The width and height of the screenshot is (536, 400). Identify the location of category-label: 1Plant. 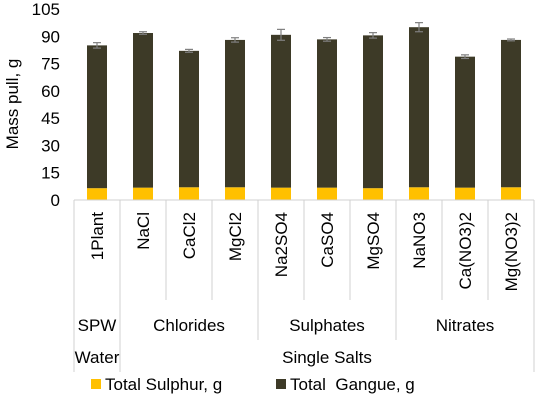
(97, 236).